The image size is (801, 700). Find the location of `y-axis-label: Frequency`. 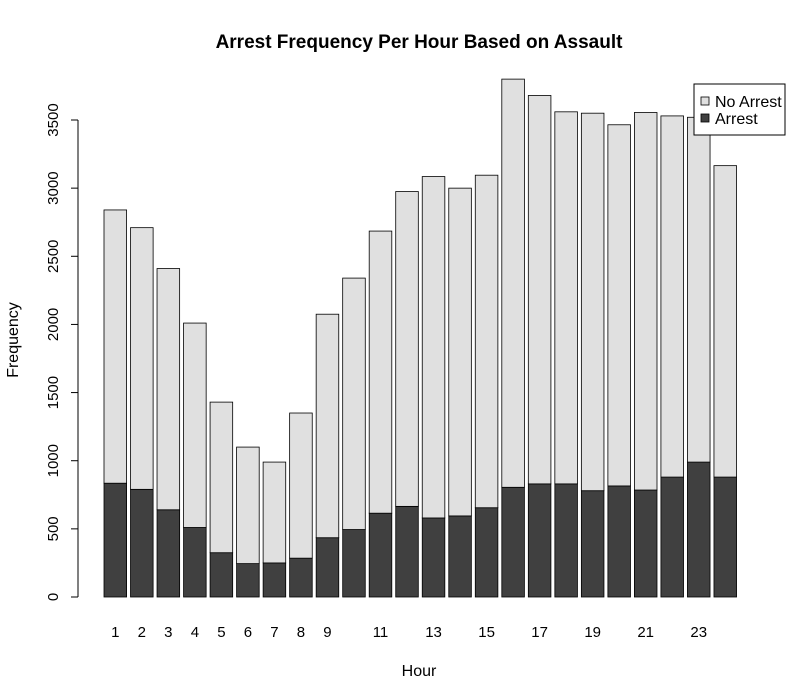

y-axis-label: Frequency is located at coordinates (13, 340).